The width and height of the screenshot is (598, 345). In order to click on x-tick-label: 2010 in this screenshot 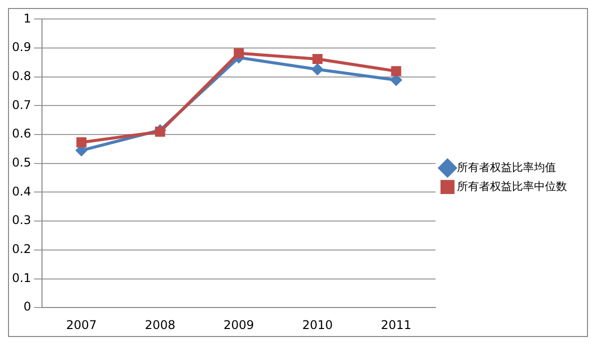, I will do `click(317, 325)`.